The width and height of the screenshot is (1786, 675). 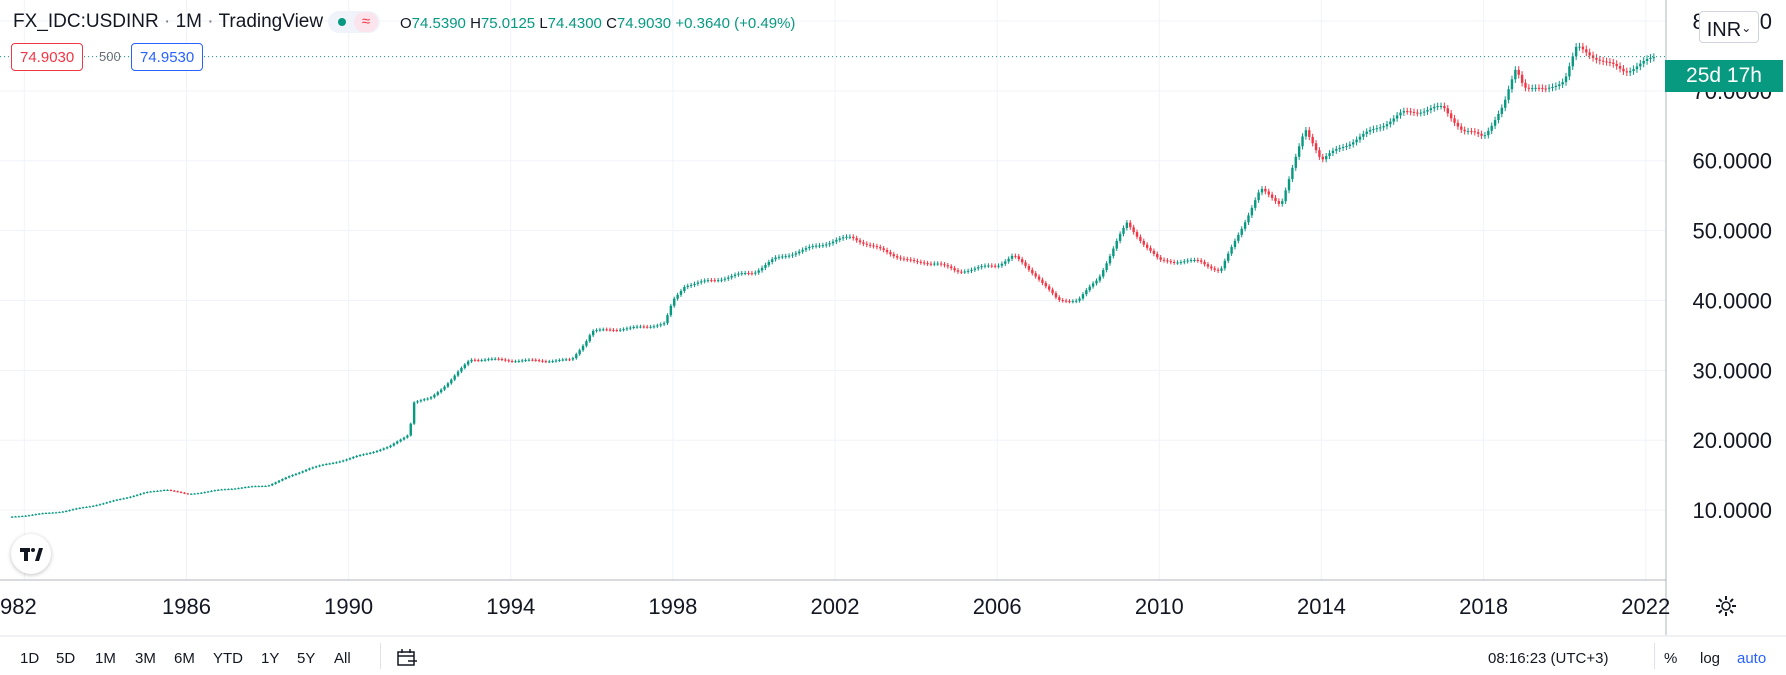 I want to click on timeframe-button-1m: 1M, so click(x=105, y=658).